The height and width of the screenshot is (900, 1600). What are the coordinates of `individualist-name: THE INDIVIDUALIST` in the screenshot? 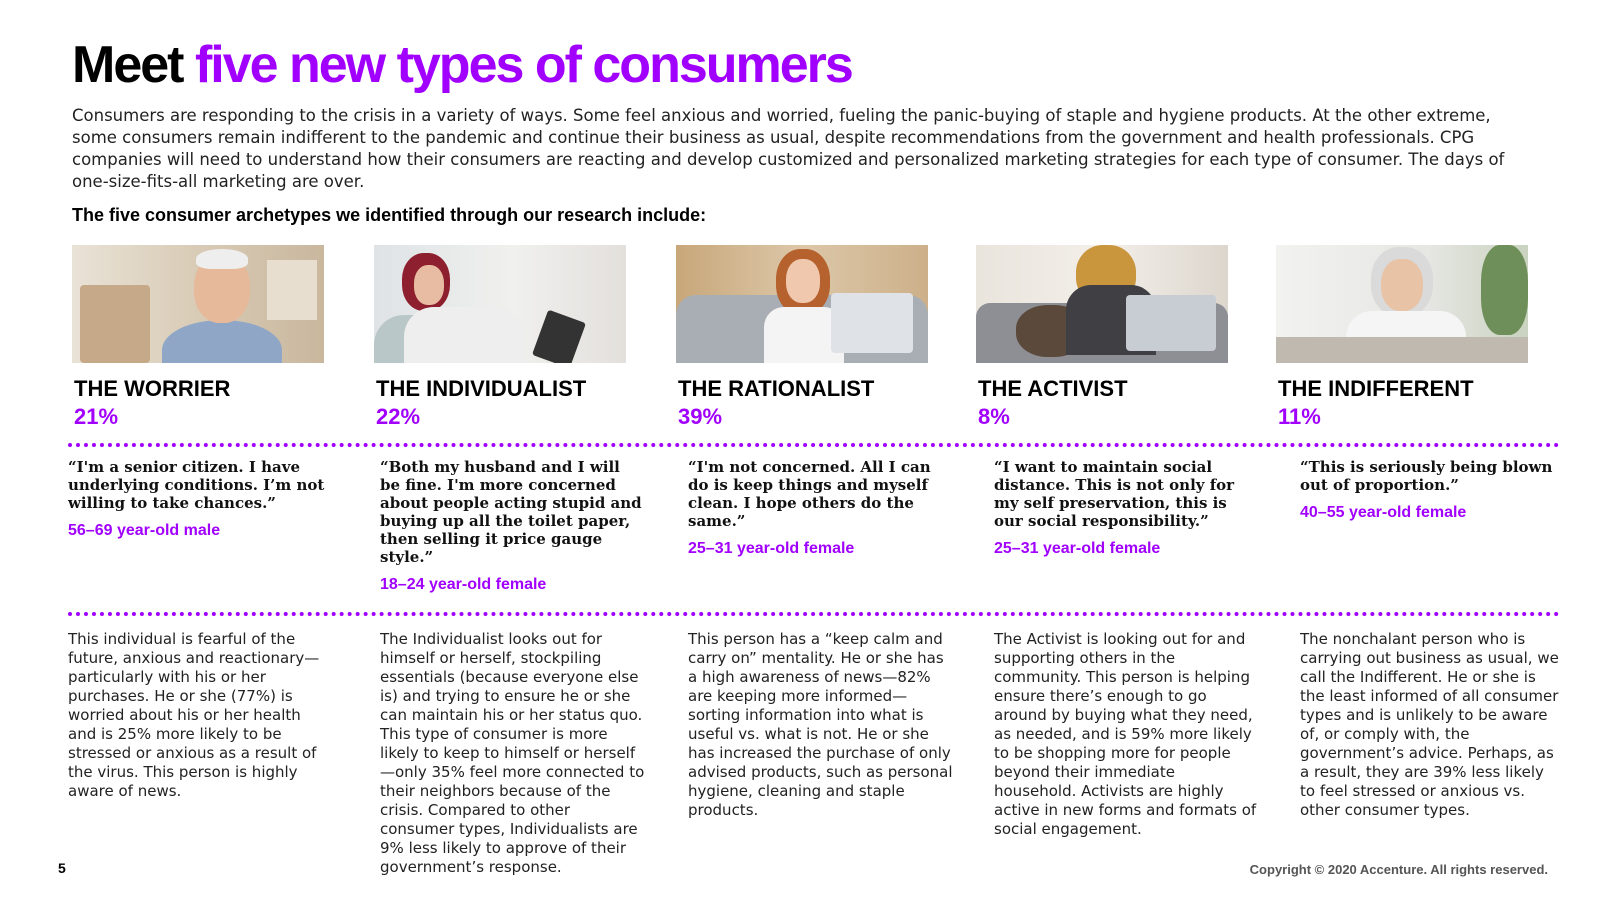 It's located at (481, 388).